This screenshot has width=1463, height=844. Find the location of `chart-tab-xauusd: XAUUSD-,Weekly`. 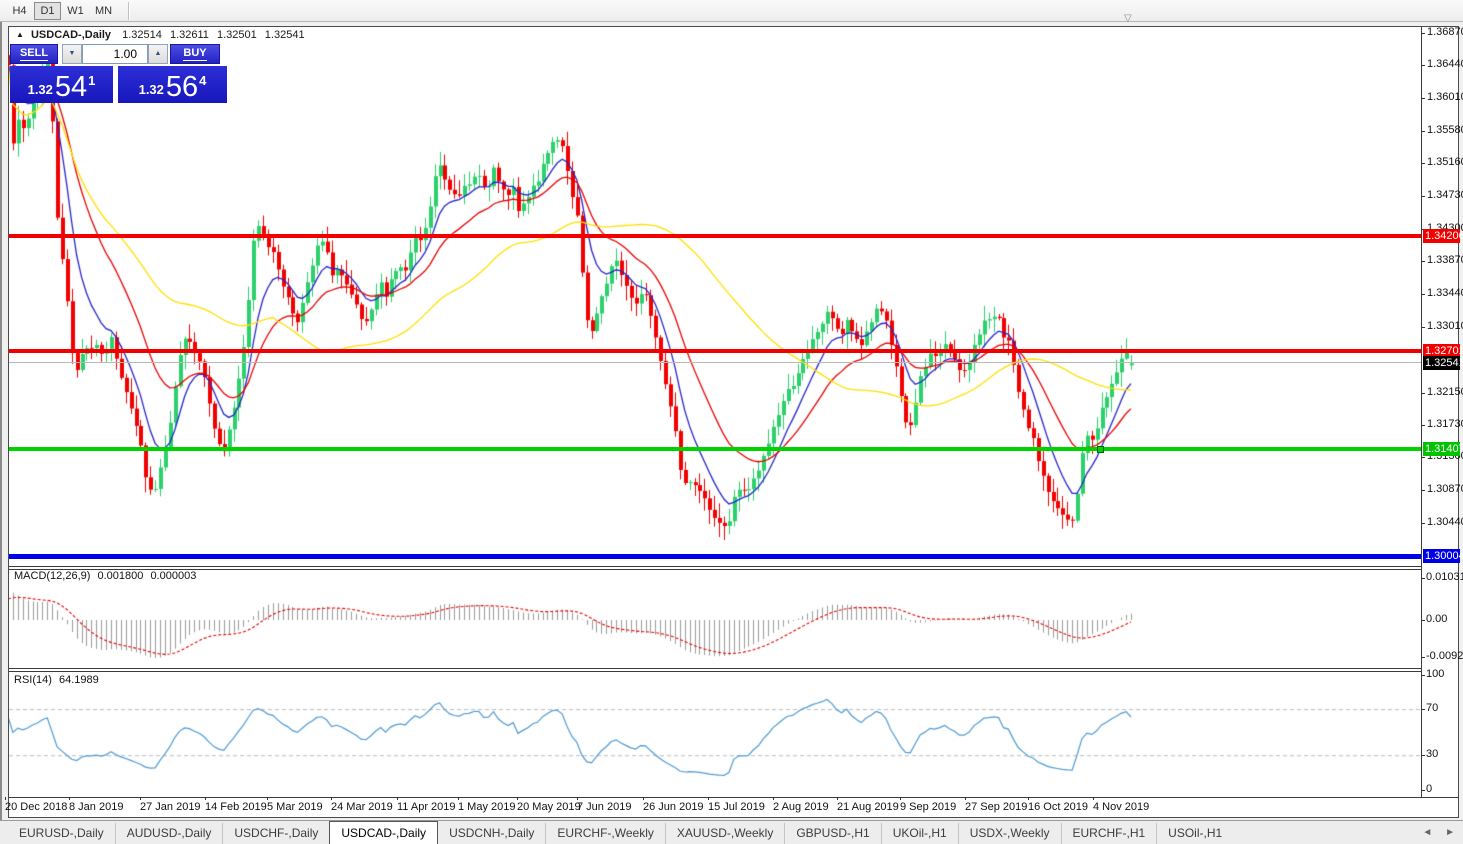

chart-tab-xauusd: XAUUSD-,Weekly is located at coordinates (724, 833).